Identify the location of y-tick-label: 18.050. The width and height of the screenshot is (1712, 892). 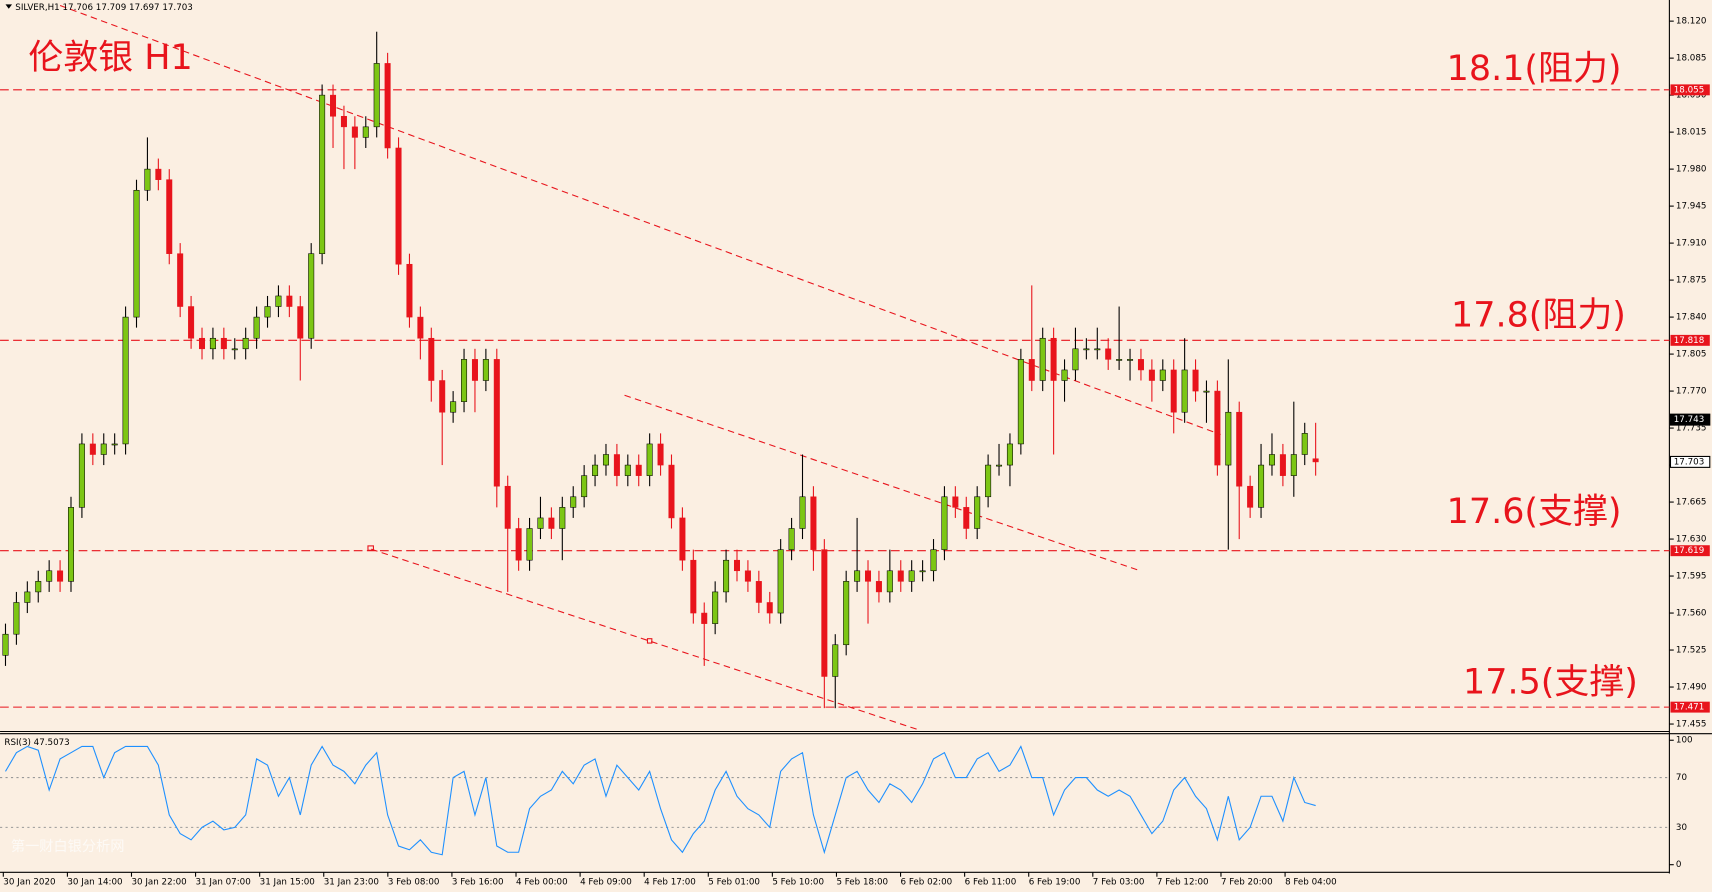
(1691, 96).